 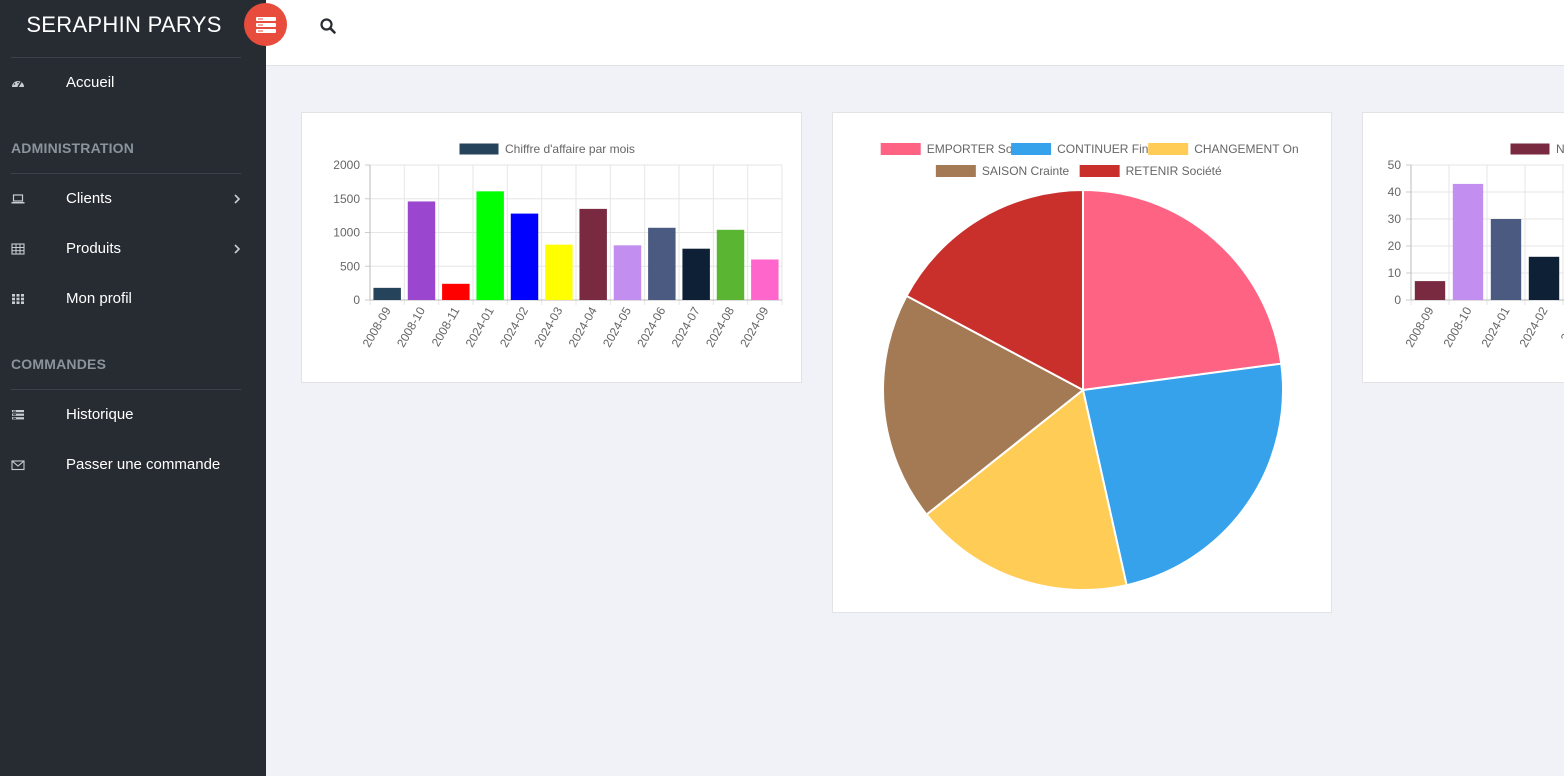 I want to click on section-title-commandes: COMMANDES, so click(x=59, y=364).